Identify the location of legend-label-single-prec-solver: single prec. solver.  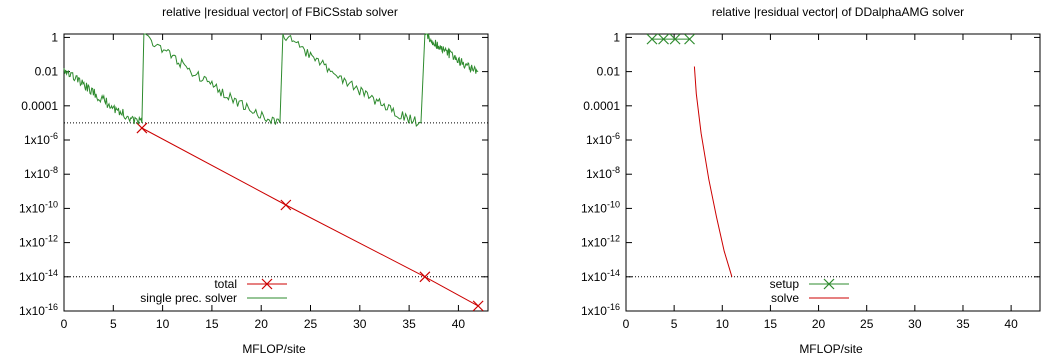
(188, 298).